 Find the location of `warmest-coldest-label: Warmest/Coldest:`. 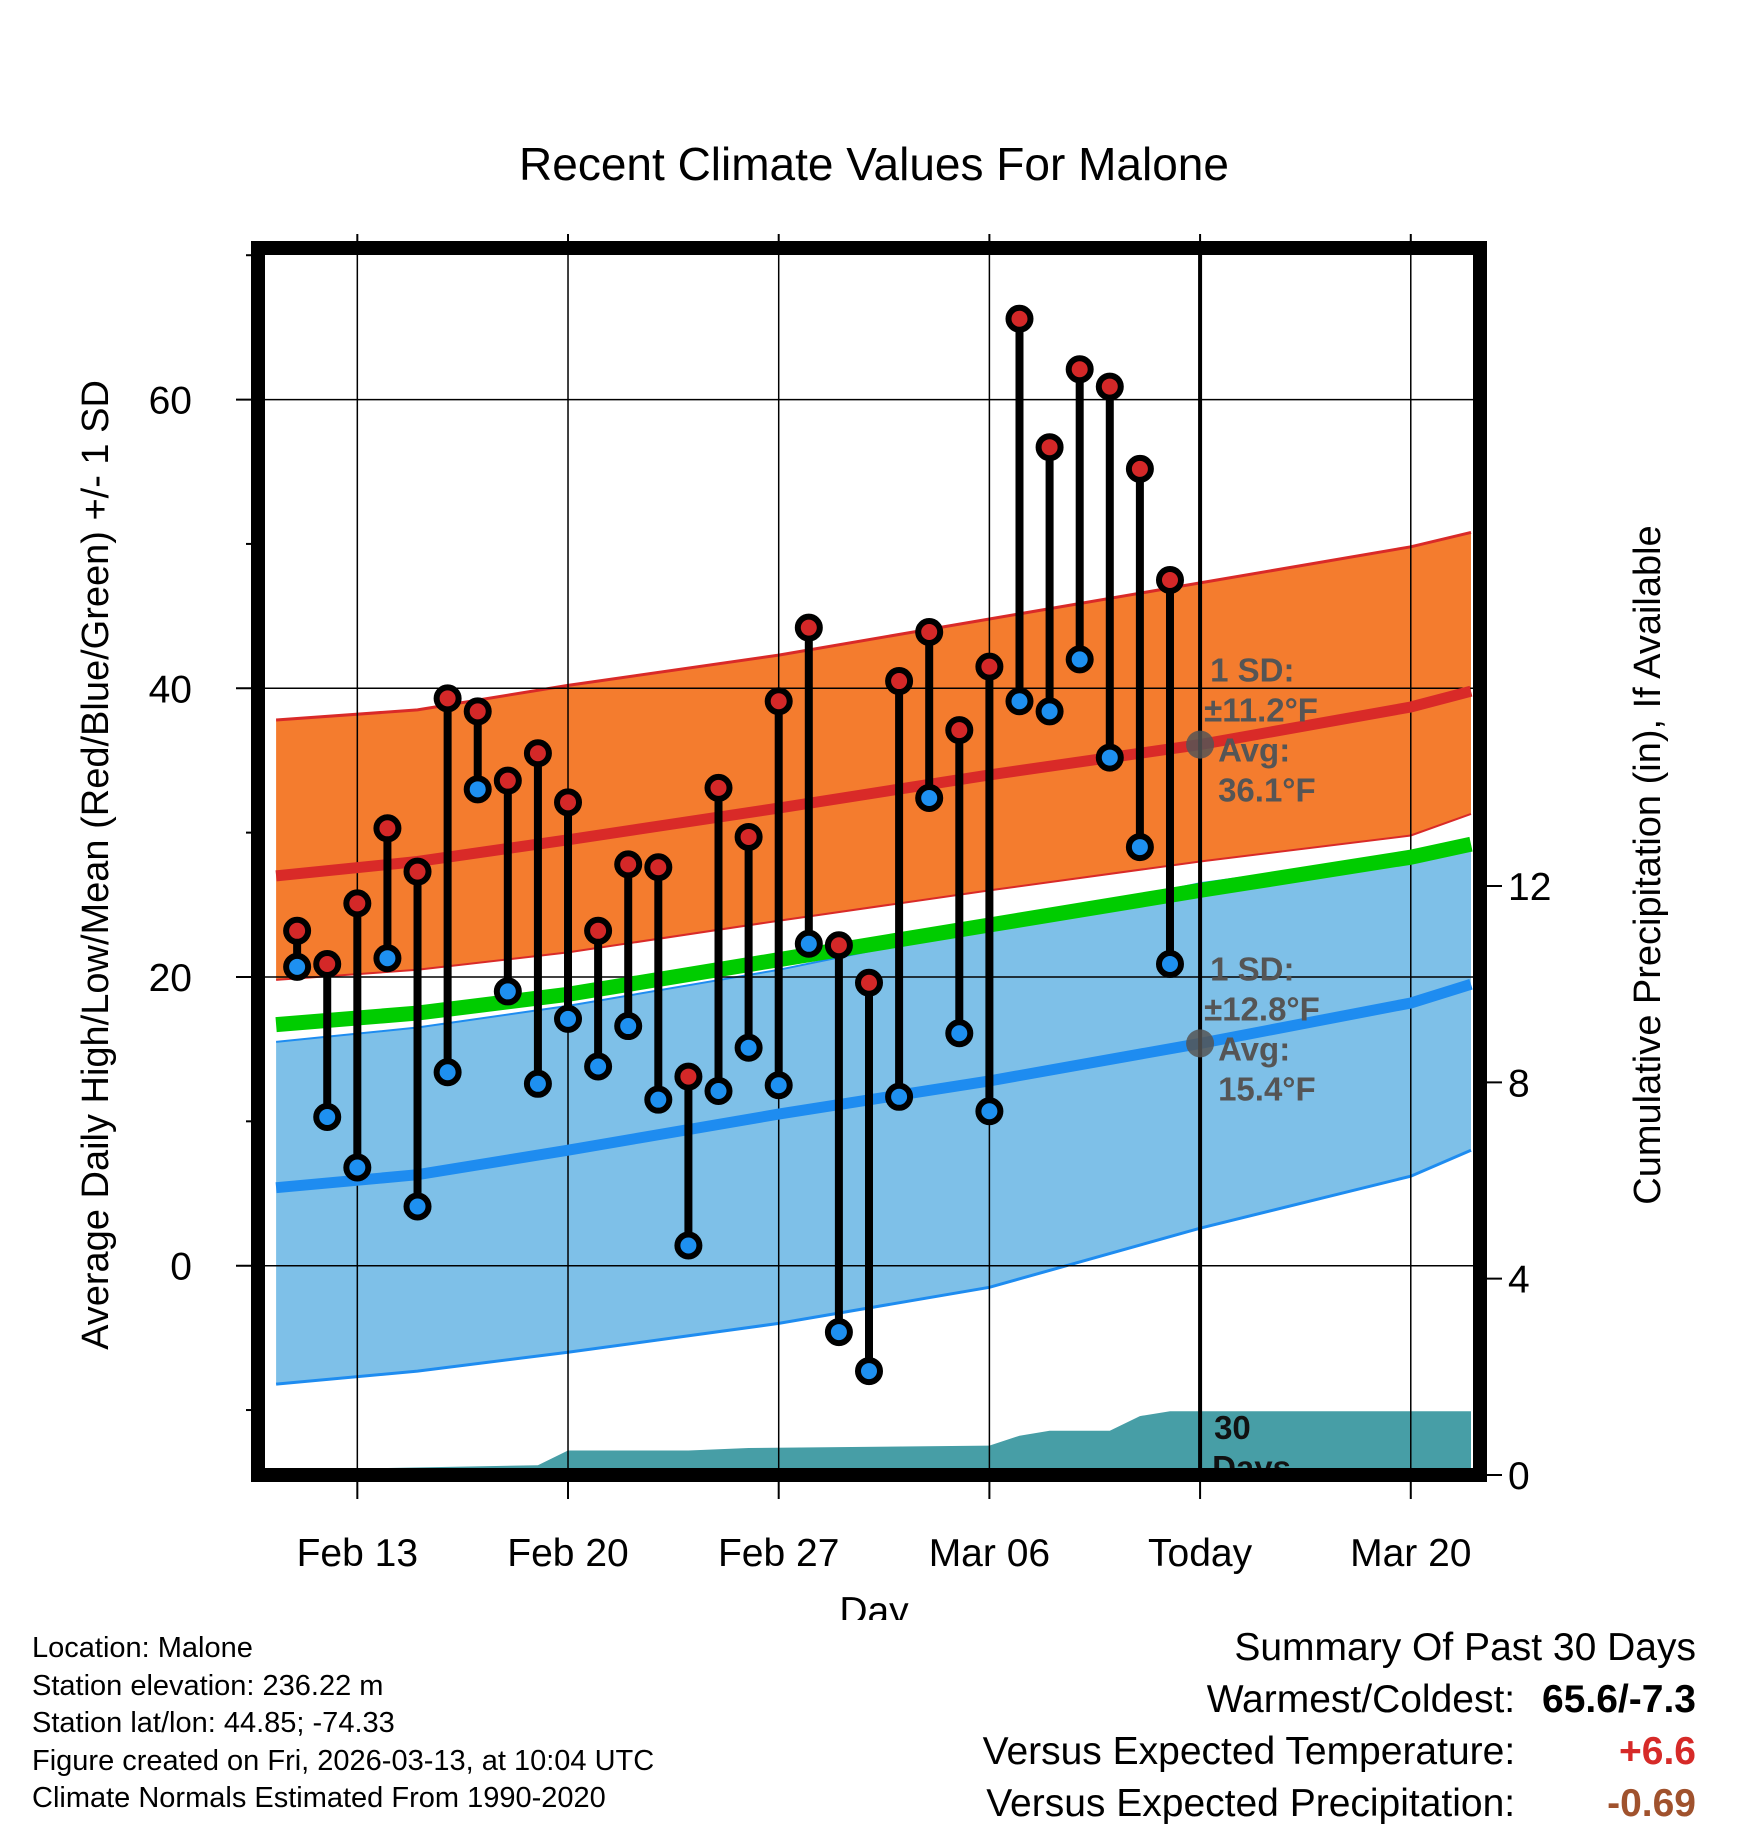

warmest-coldest-label: Warmest/Coldest: is located at coordinates (1361, 1699).